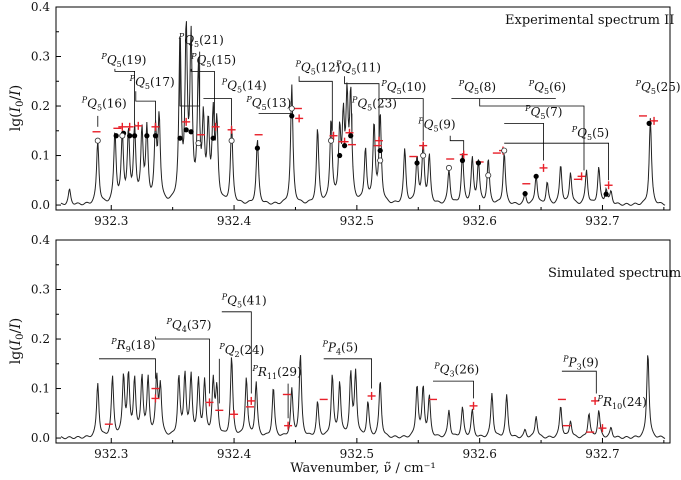 The image size is (681, 480). What do you see at coordinates (614, 273) in the screenshot?
I see `bottom-panel-title: Simulated spectrum` at bounding box center [614, 273].